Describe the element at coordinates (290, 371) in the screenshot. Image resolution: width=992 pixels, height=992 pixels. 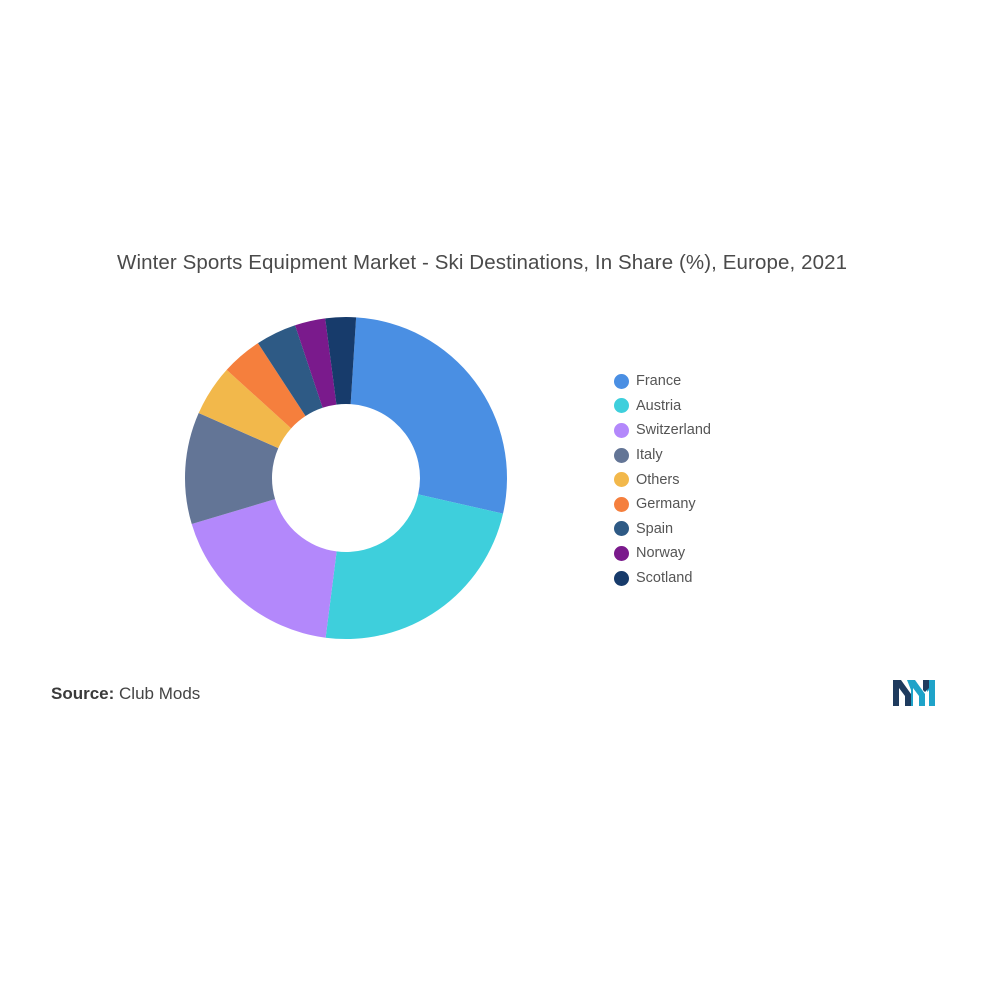
I see `slice-spain` at that location.